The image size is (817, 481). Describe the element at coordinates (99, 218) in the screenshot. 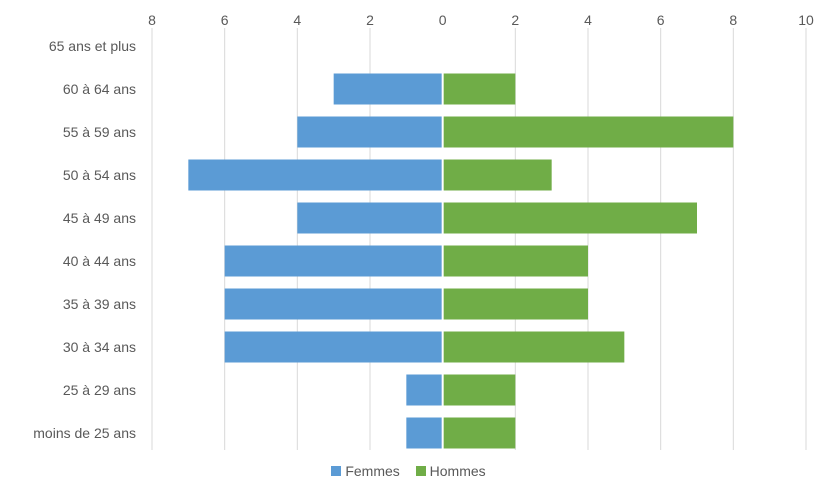

I see `category-label: 45 à 49 ans` at that location.